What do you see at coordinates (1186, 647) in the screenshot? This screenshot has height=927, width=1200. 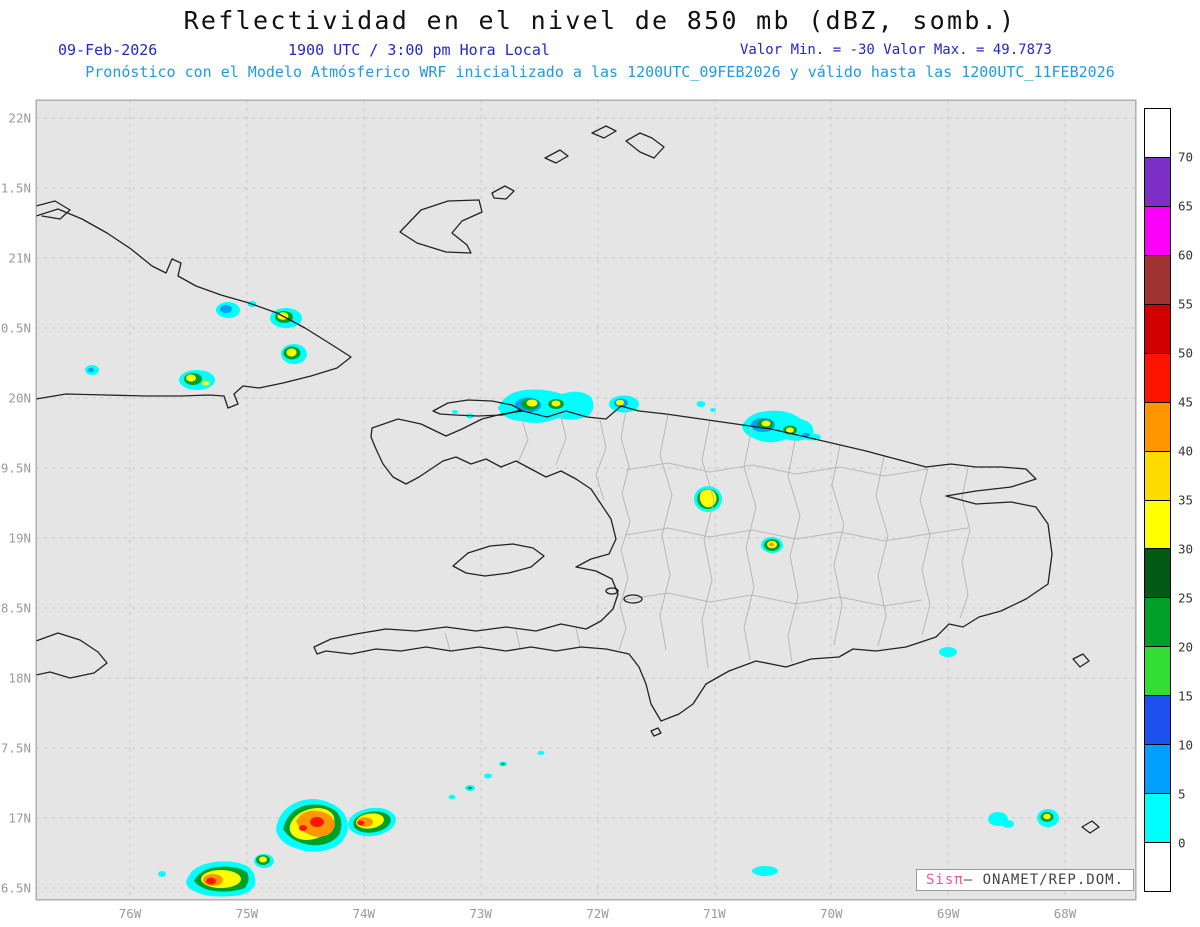 I see `colorbar-tick-label: 20` at bounding box center [1186, 647].